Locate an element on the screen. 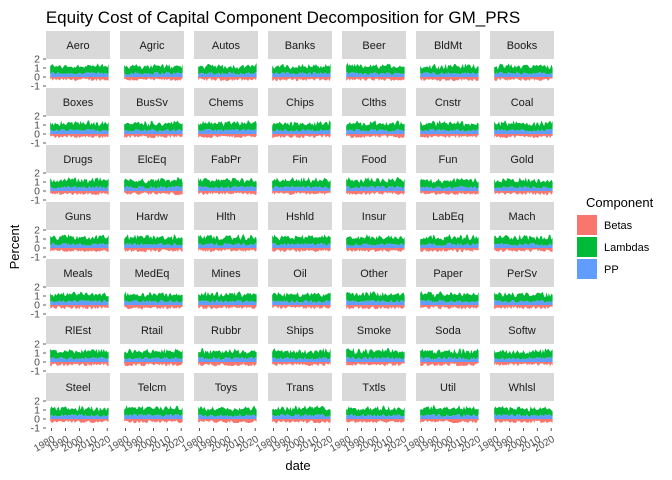 This screenshot has height=480, width=672. strip-hshld is located at coordinates (300, 216).